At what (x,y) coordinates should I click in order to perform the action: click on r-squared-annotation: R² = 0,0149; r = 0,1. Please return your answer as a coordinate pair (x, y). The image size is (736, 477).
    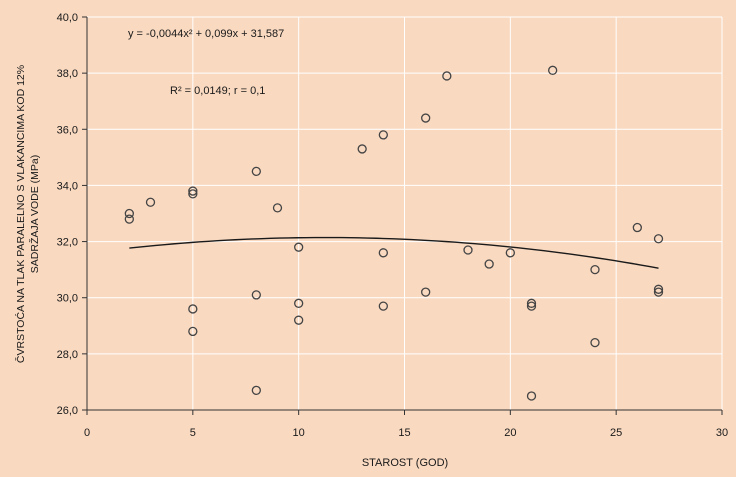
    Looking at the image, I should click on (217, 91).